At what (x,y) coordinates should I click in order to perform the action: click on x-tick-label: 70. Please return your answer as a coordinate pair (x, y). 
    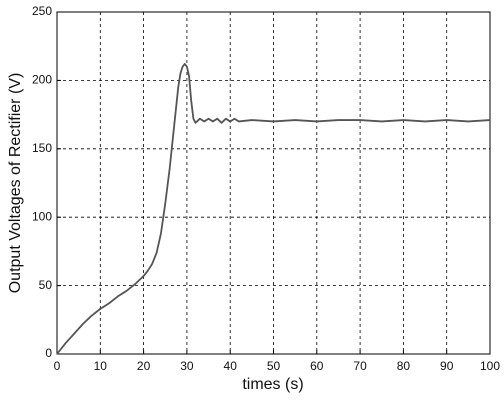
    Looking at the image, I should click on (360, 366).